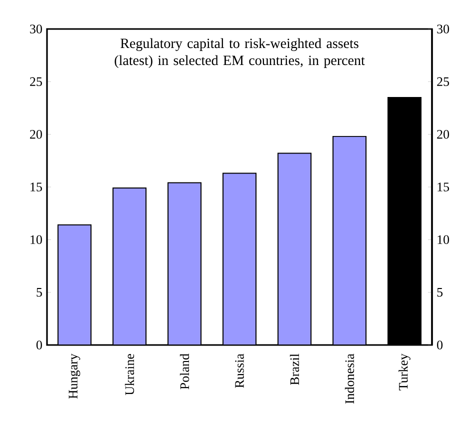 The height and width of the screenshot is (431, 459). What do you see at coordinates (36, 187) in the screenshot?
I see `y-tick-label: 15` at bounding box center [36, 187].